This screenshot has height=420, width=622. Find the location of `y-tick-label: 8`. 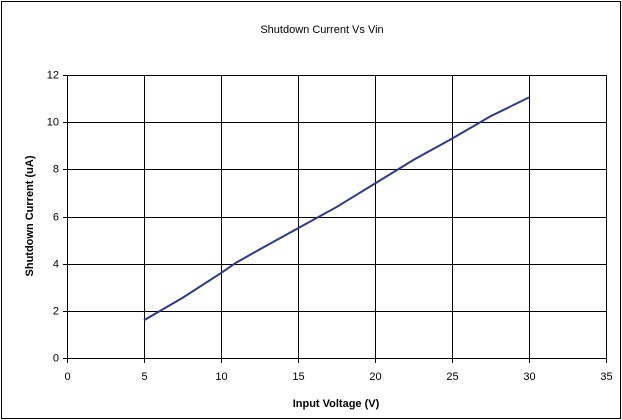

y-tick-label: 8 is located at coordinates (56, 169).